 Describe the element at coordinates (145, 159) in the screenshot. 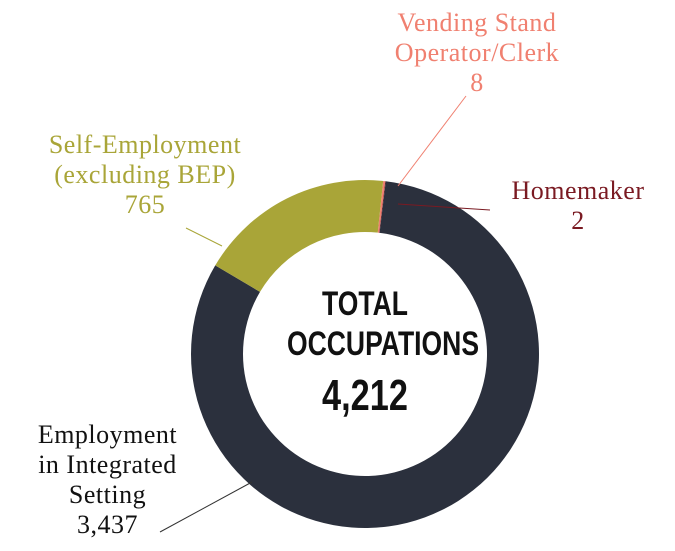

I see `category-label: Self-Employment (excluding BEP)` at that location.